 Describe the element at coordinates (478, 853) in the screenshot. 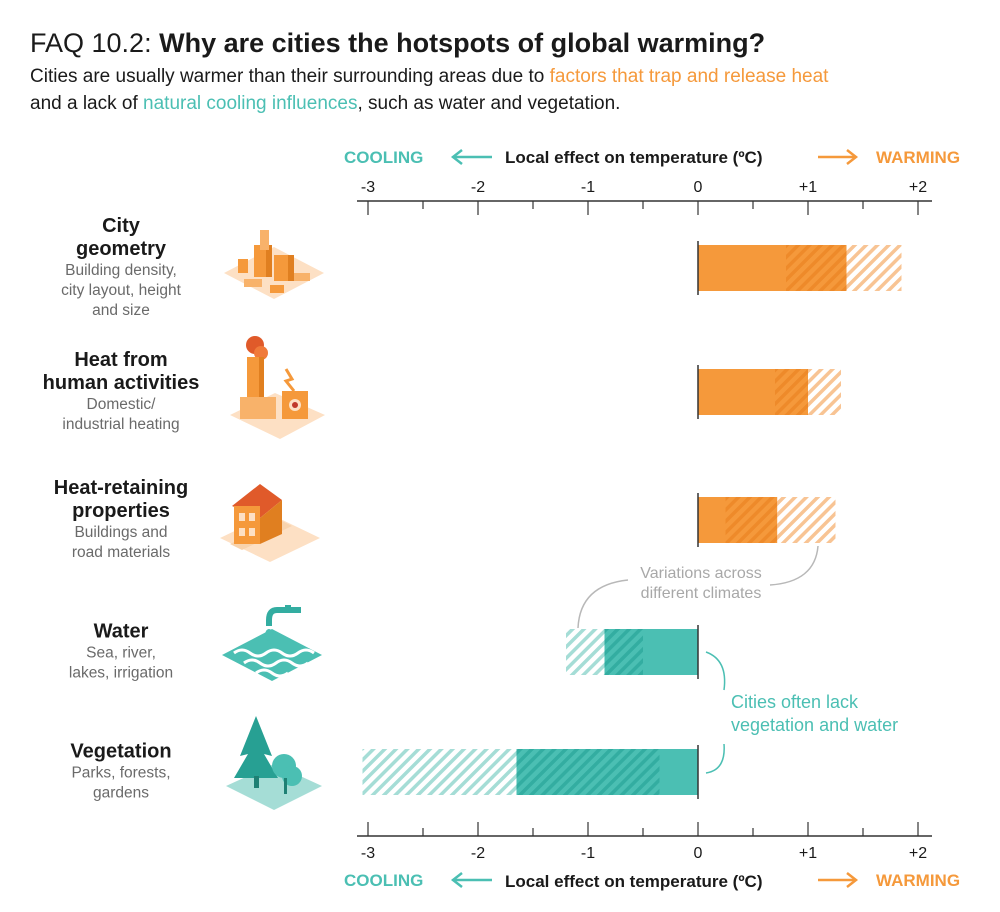

I see `tick-label-bottom: -2` at that location.